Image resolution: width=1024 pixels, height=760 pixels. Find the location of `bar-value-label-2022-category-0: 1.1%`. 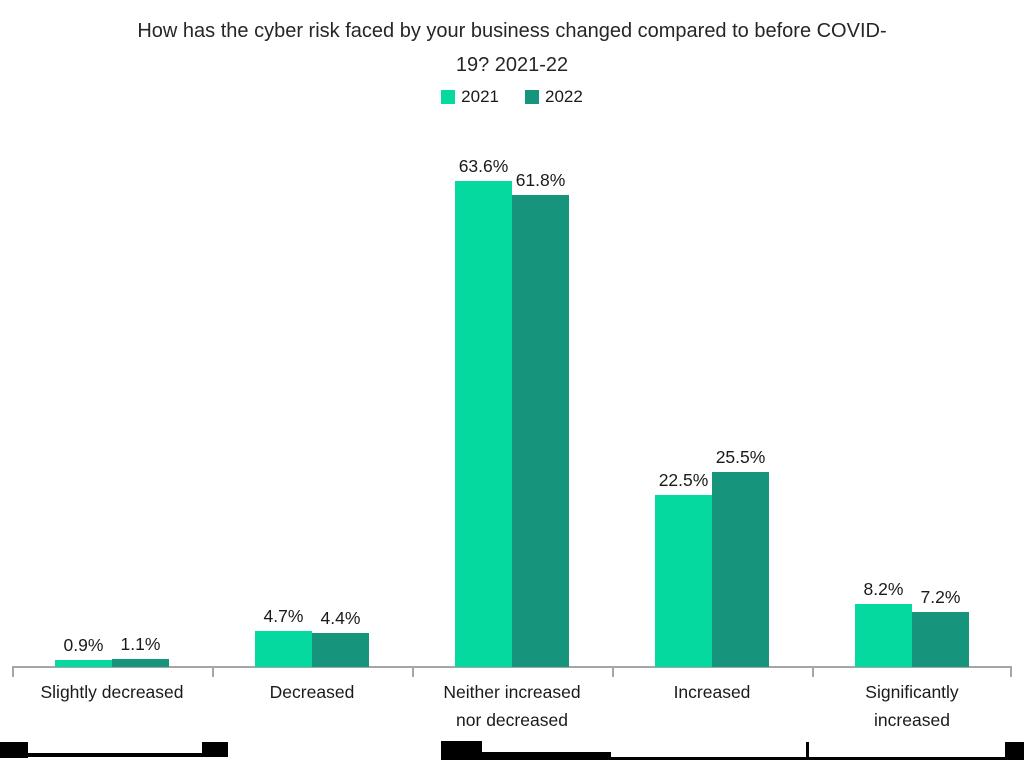

bar-value-label-2022-category-0: 1.1% is located at coordinates (140, 643).